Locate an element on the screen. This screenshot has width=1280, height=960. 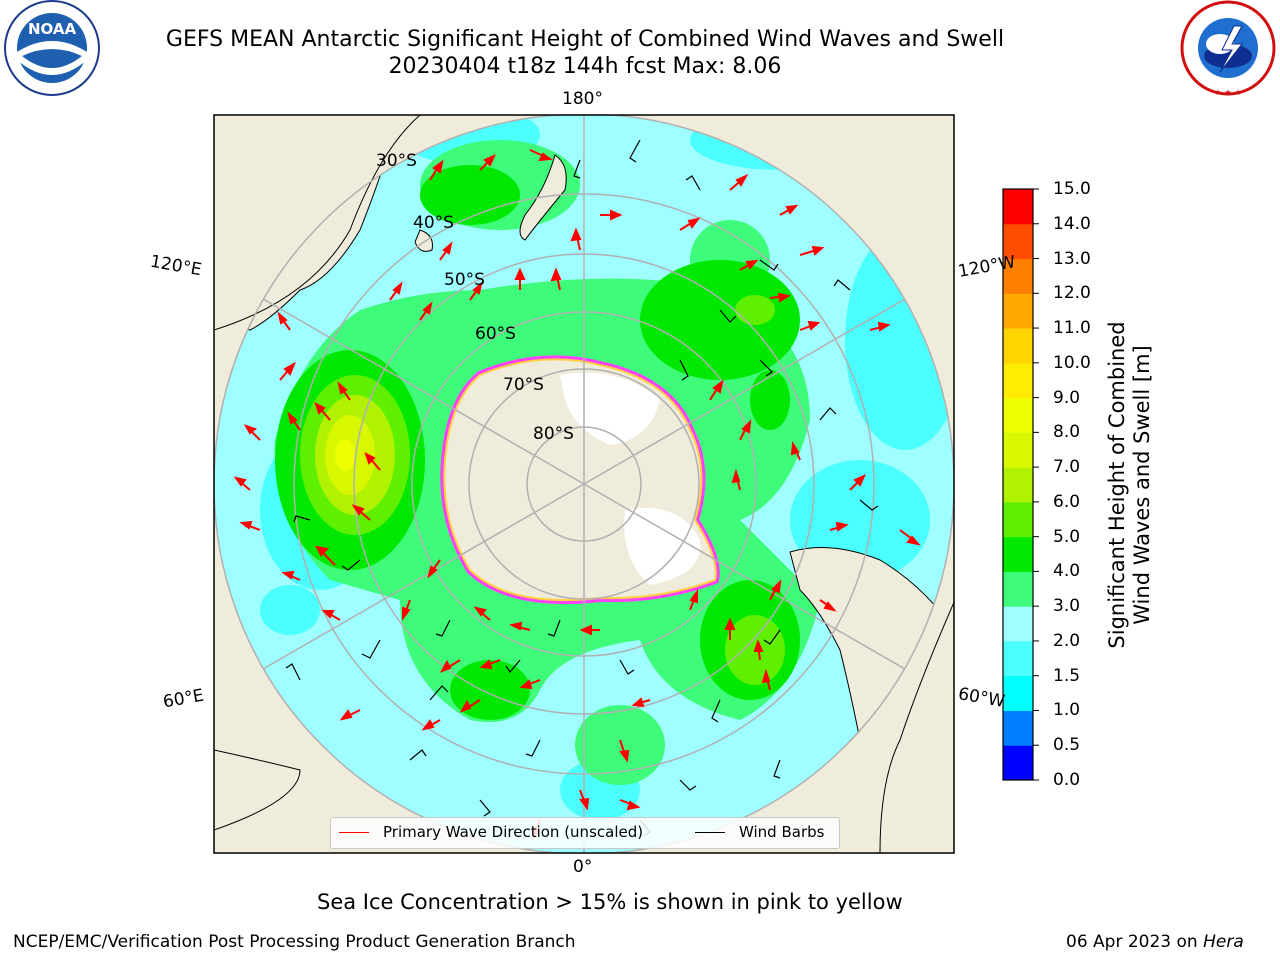
primary-wave-label: Primary Wave Direction (unscaled) is located at coordinates (513, 832).